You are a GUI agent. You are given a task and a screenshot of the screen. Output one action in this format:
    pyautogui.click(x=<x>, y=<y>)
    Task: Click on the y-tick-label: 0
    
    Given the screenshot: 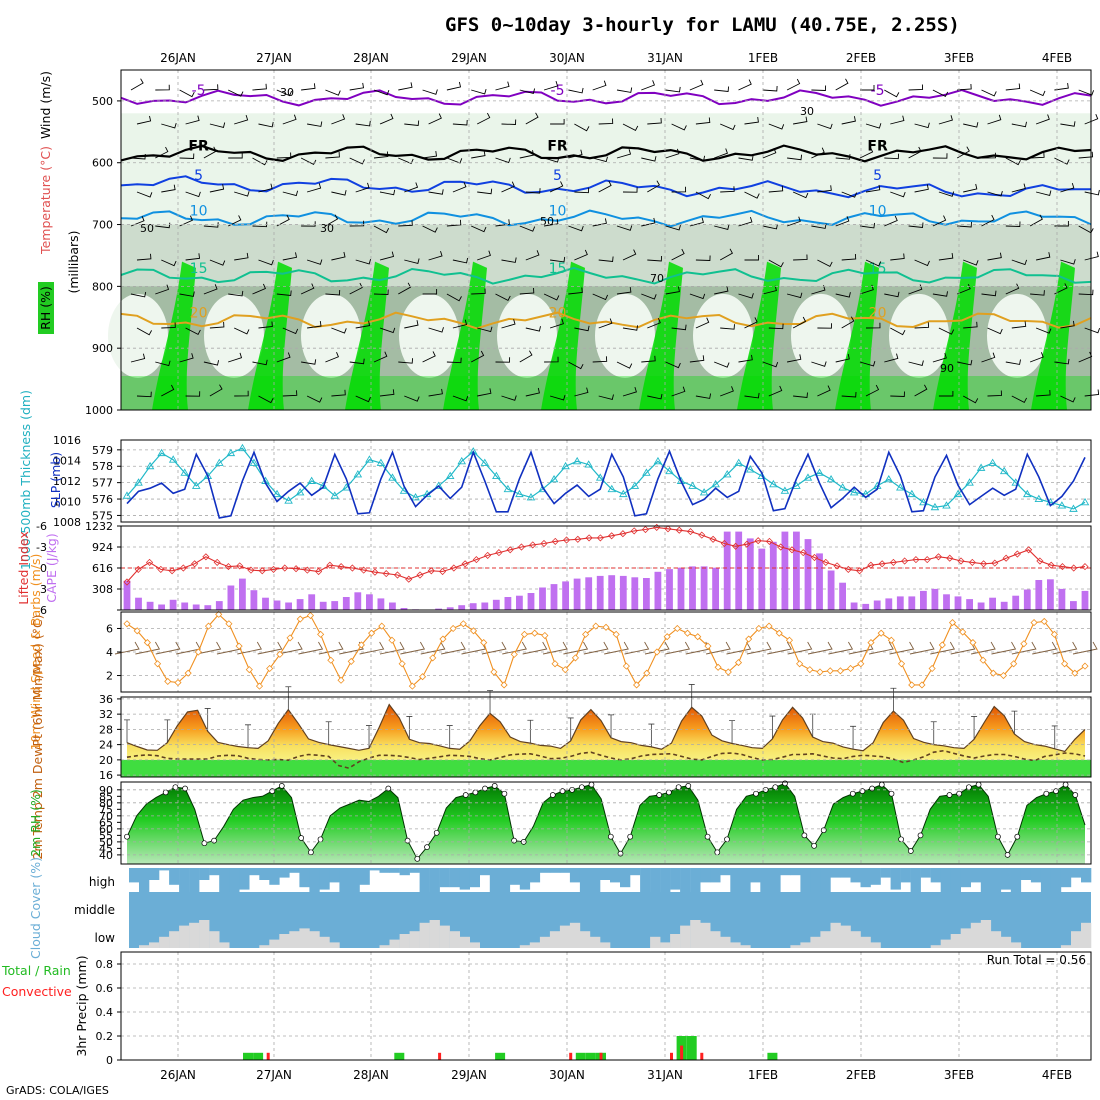 What is the action you would take?
    pyautogui.click(x=109, y=1060)
    